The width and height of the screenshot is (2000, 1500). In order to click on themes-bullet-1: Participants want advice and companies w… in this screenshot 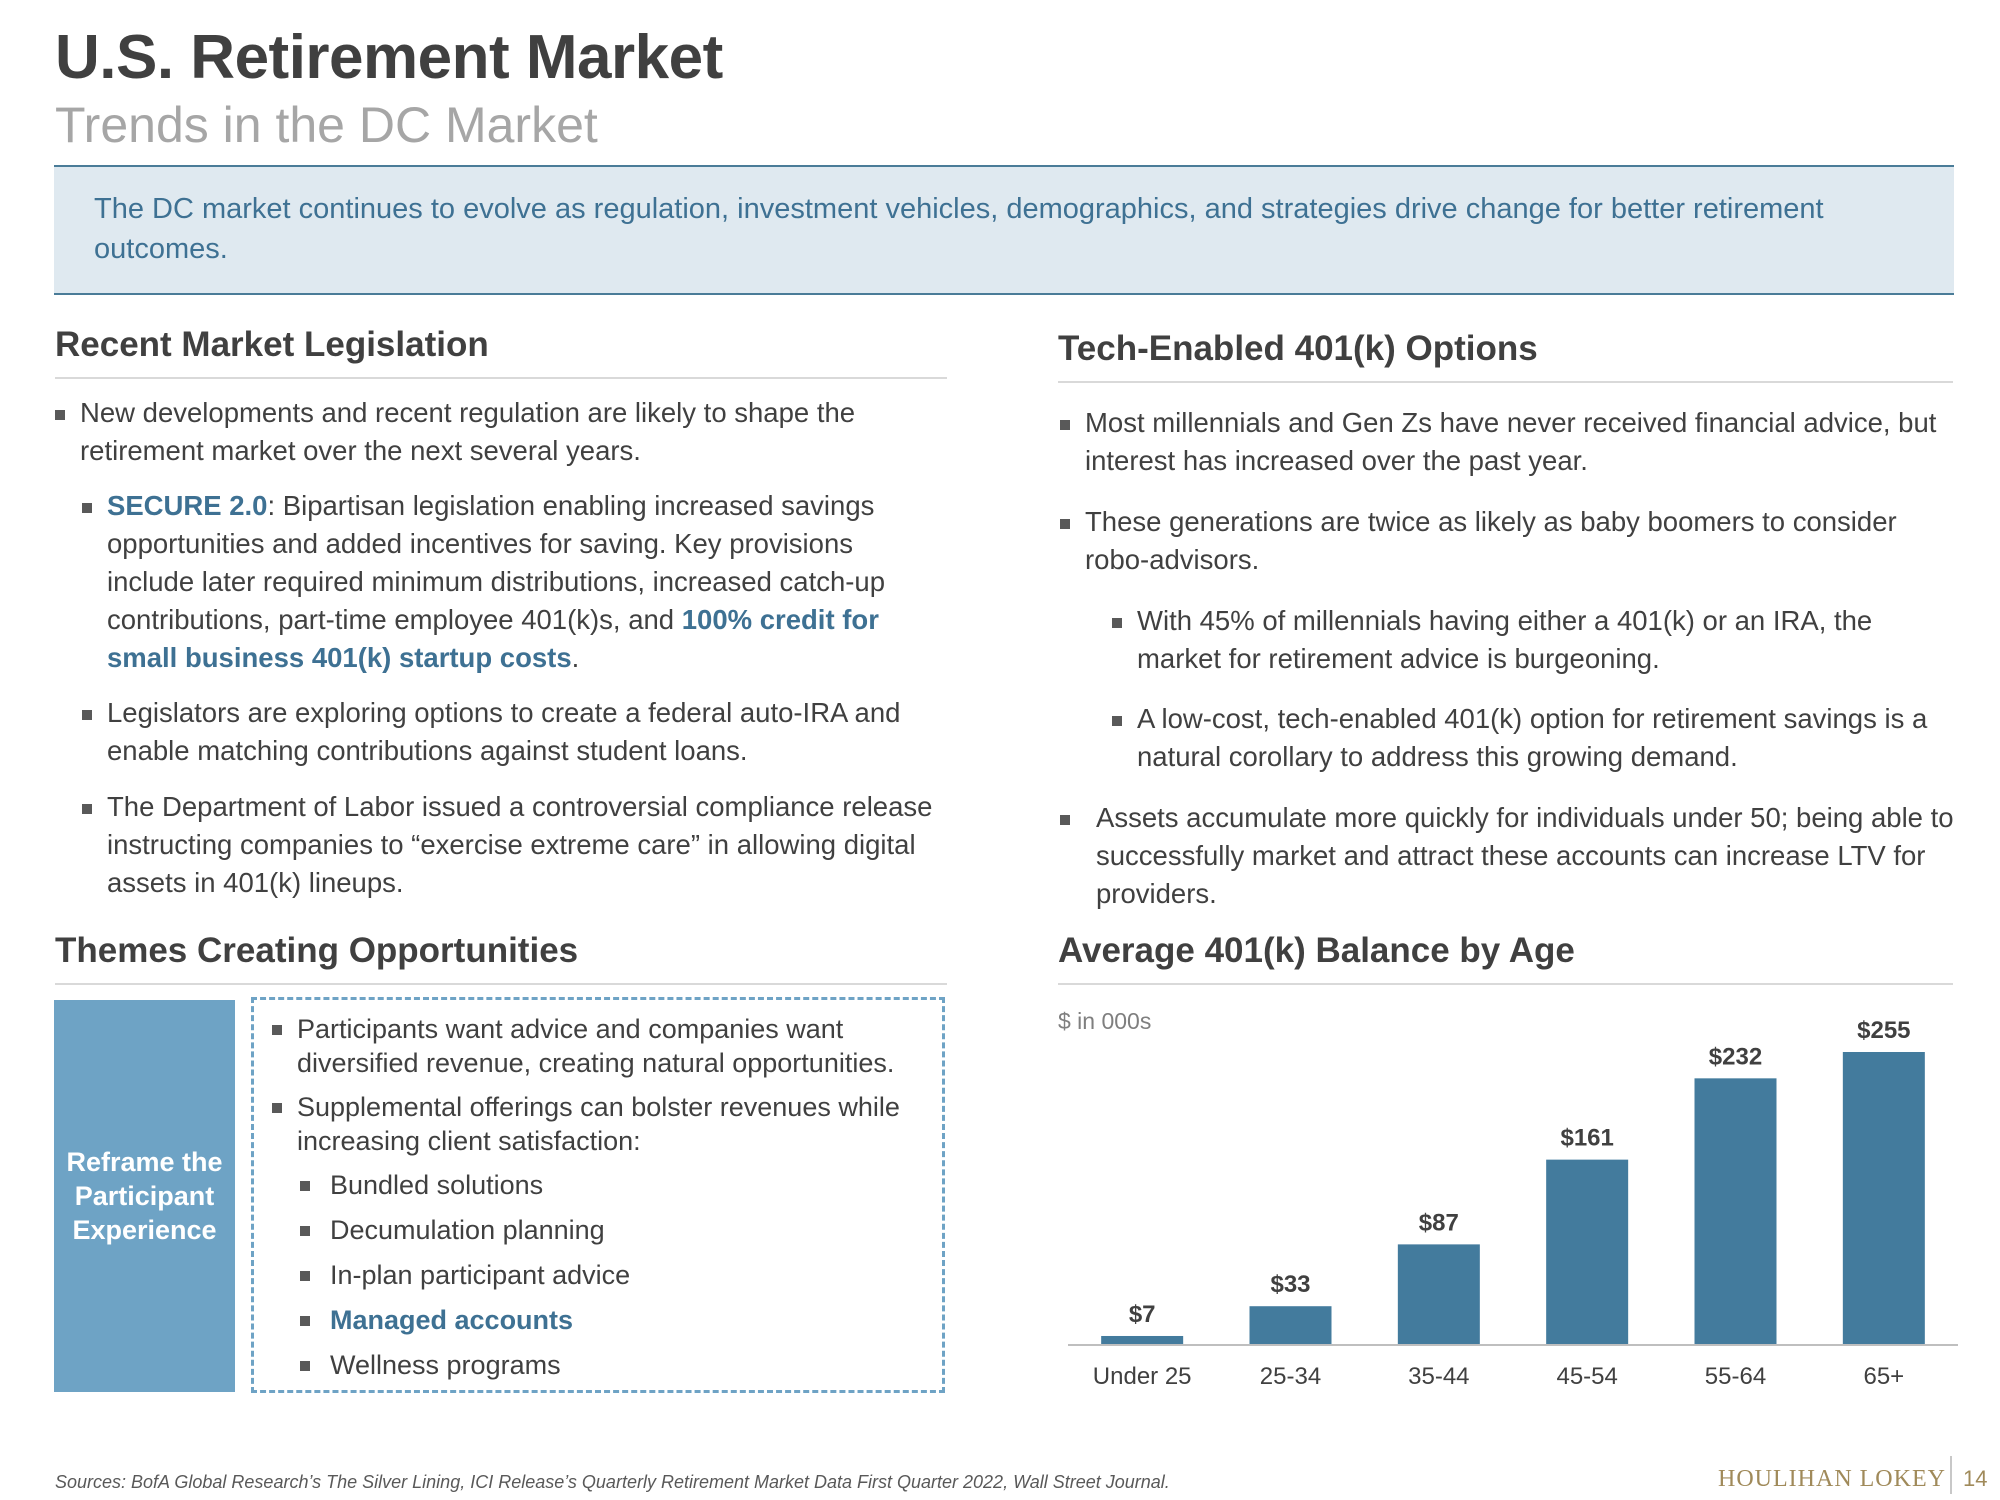, I will do `click(604, 1046)`.